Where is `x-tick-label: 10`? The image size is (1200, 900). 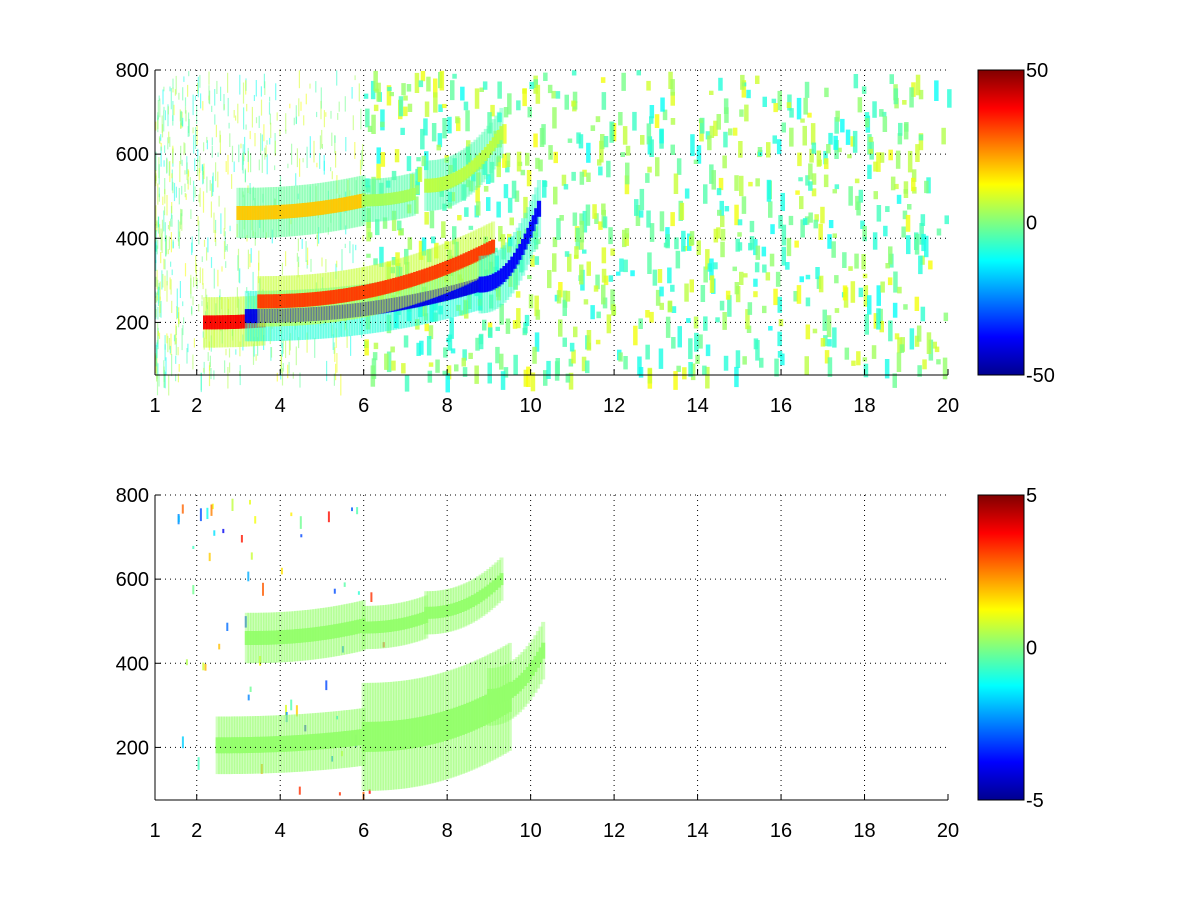
x-tick-label: 10 is located at coordinates (531, 831).